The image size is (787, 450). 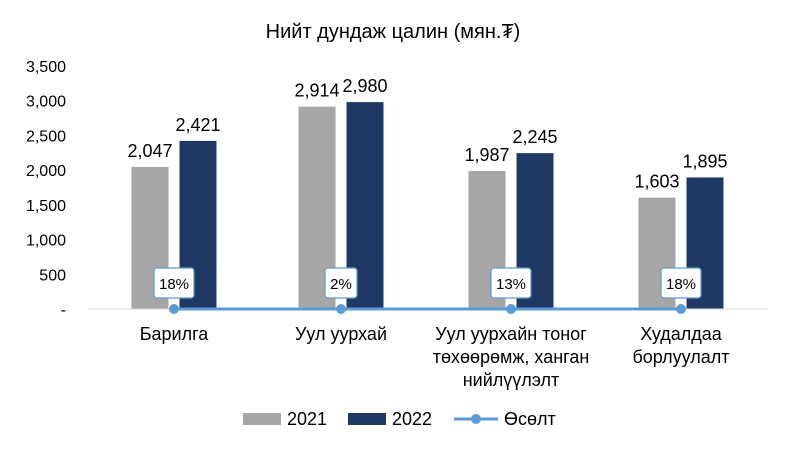 What do you see at coordinates (656, 182) in the screenshot?
I see `bar-value-label: 1,603` at bounding box center [656, 182].